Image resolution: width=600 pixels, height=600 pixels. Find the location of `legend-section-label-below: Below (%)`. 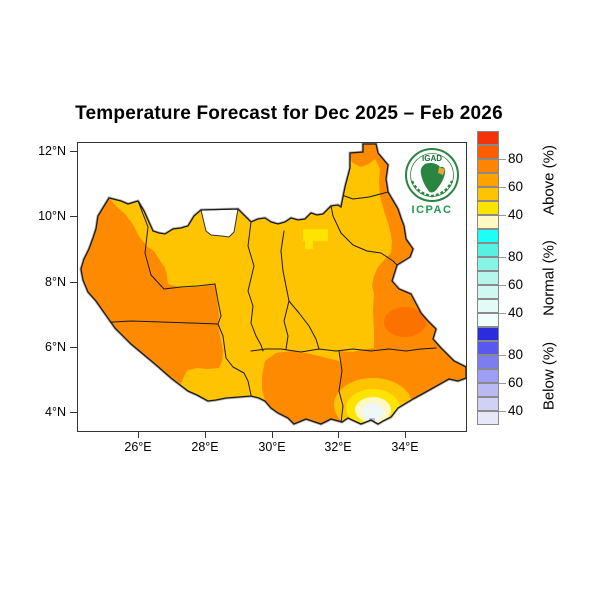

legend-section-label-below: Below (%) is located at coordinates (549, 376).